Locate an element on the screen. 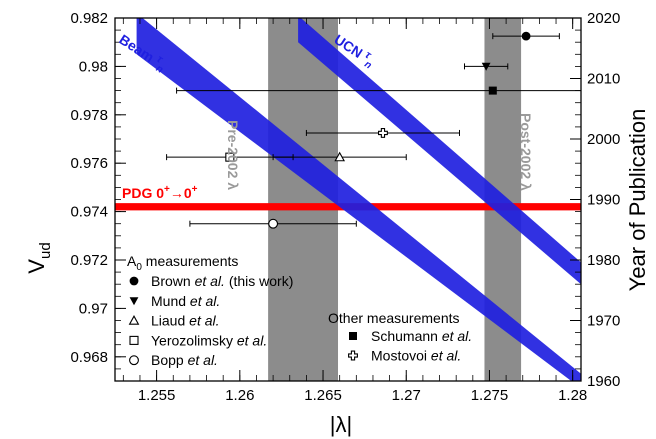  y-tick-label-0: 0.968 is located at coordinates (89, 357).